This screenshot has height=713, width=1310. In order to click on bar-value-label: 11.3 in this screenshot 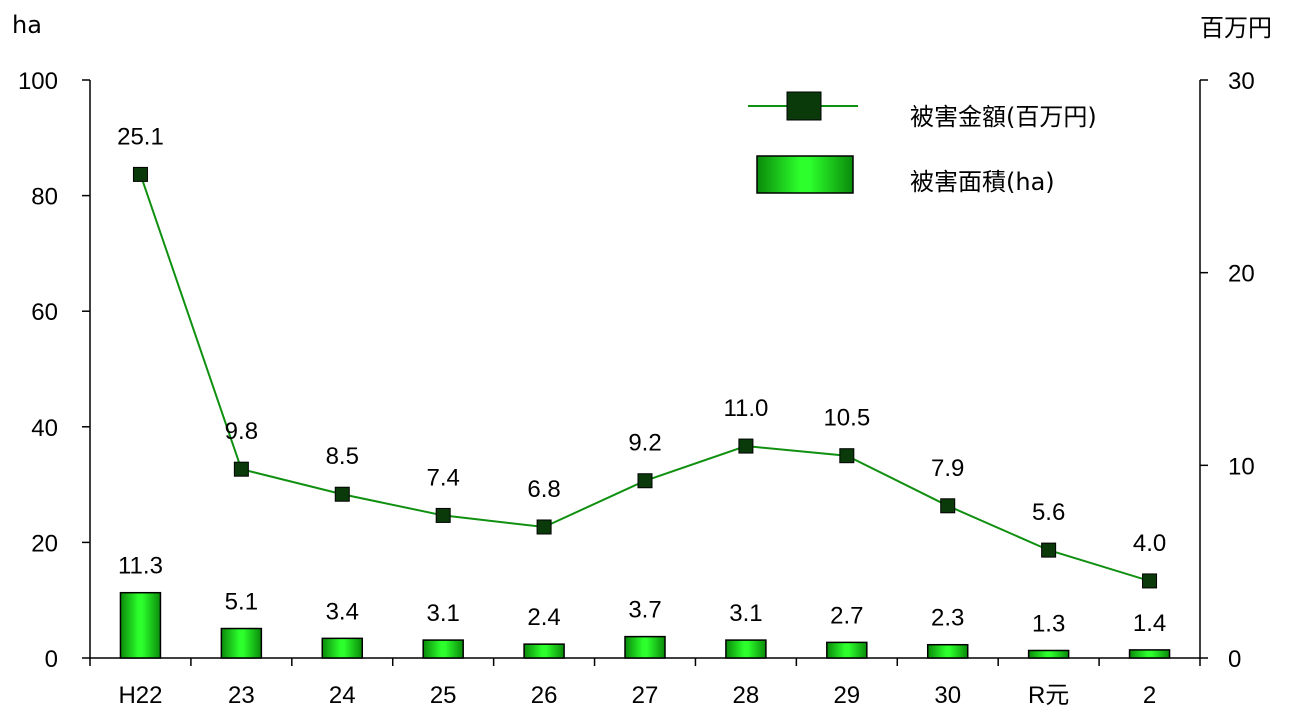, I will do `click(140, 566)`.